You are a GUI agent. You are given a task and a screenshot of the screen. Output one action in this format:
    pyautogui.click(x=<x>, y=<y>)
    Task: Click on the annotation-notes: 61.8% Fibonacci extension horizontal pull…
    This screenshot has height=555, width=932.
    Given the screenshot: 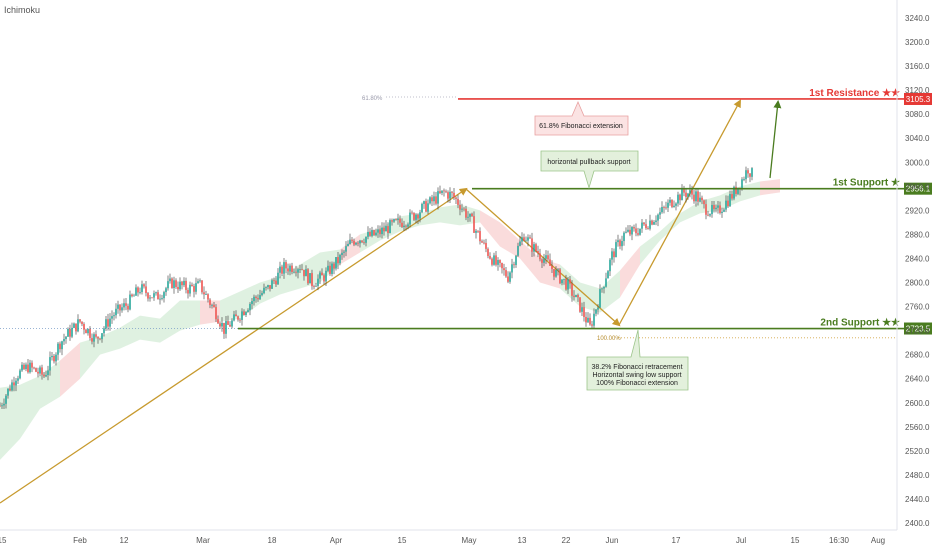 What is the action you would take?
    pyautogui.click(x=611, y=245)
    